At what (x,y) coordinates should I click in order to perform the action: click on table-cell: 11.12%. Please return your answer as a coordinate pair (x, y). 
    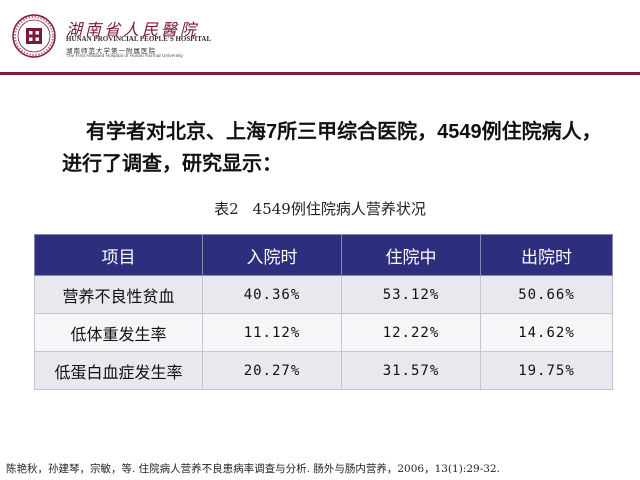
    Looking at the image, I should click on (272, 332).